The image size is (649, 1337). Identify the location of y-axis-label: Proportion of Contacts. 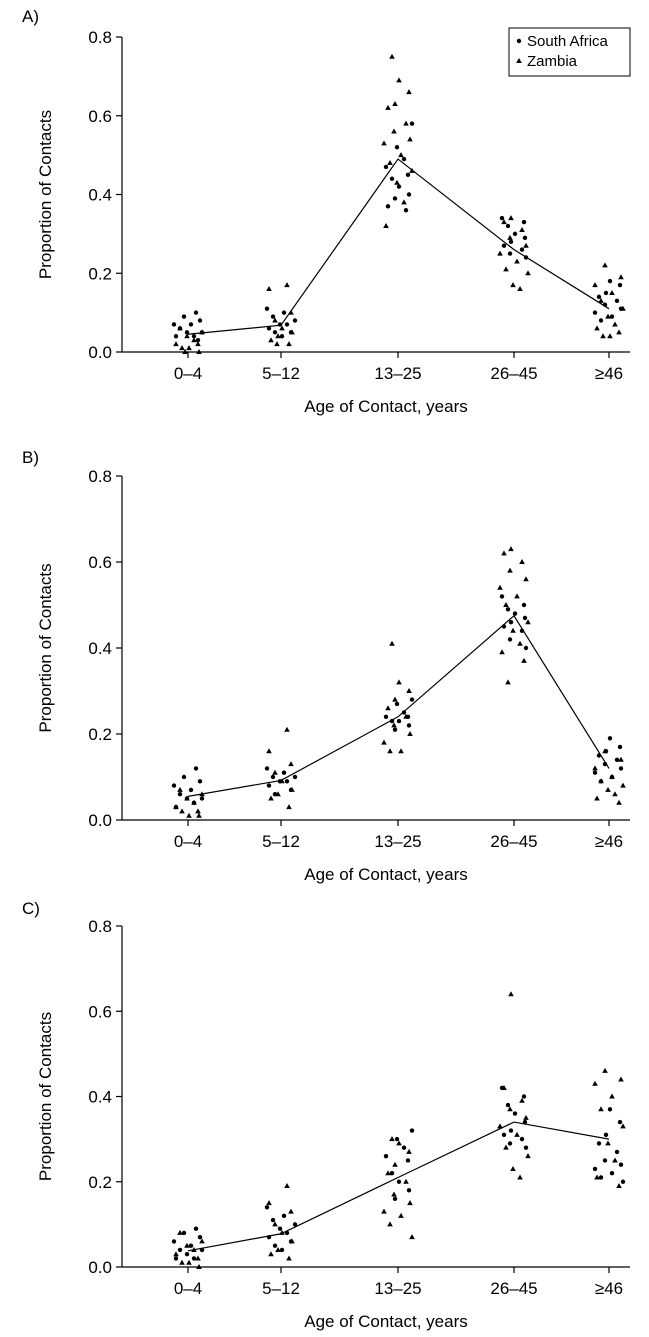
(45, 194).